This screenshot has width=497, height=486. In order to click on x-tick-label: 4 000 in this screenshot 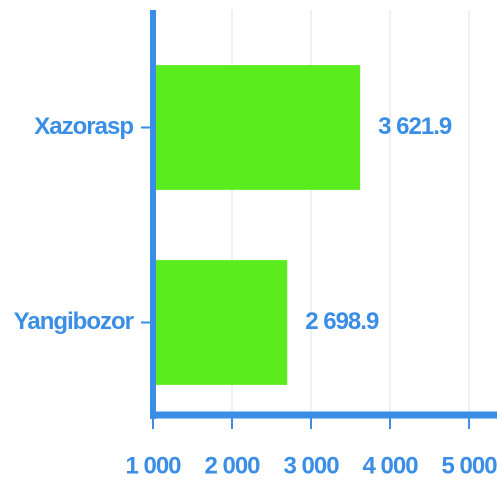, I will do `click(390, 465)`.